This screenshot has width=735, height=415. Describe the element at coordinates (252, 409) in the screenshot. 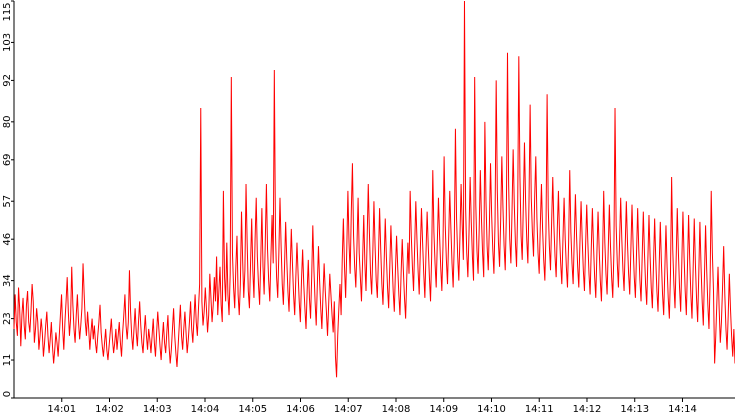

I see `x-tick-label: 14:05` at that location.